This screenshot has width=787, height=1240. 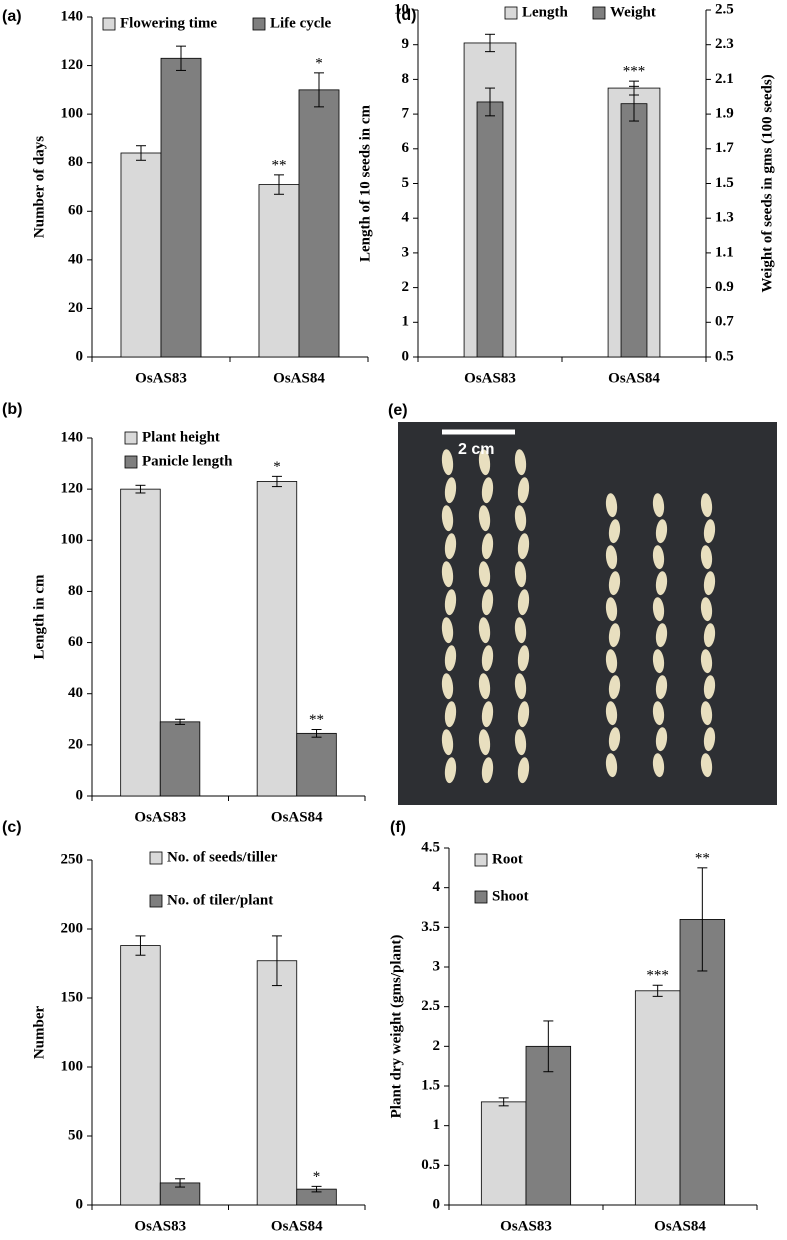 I want to click on y-tick-label: 5, so click(x=406, y=183).